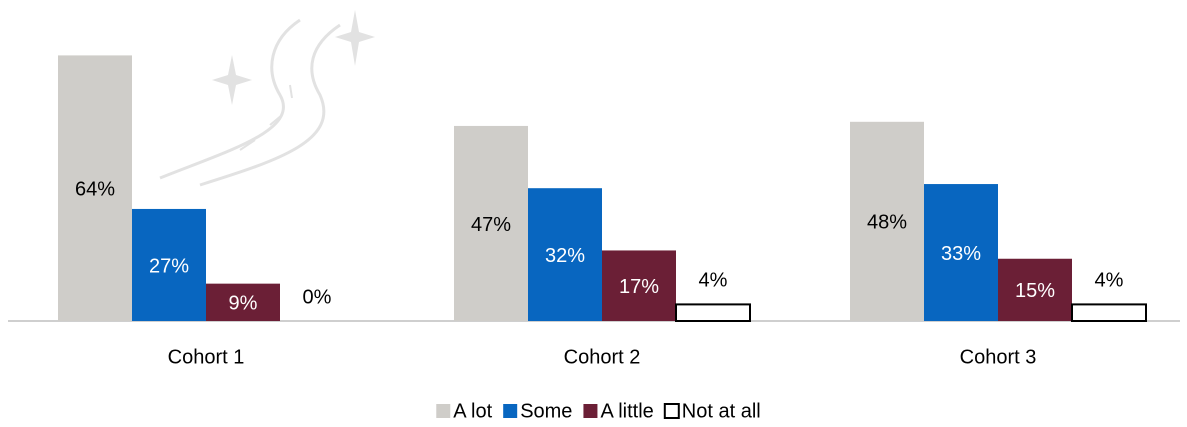 The width and height of the screenshot is (1187, 427). Describe the element at coordinates (317, 297) in the screenshot. I see `value-label: 0%` at that location.